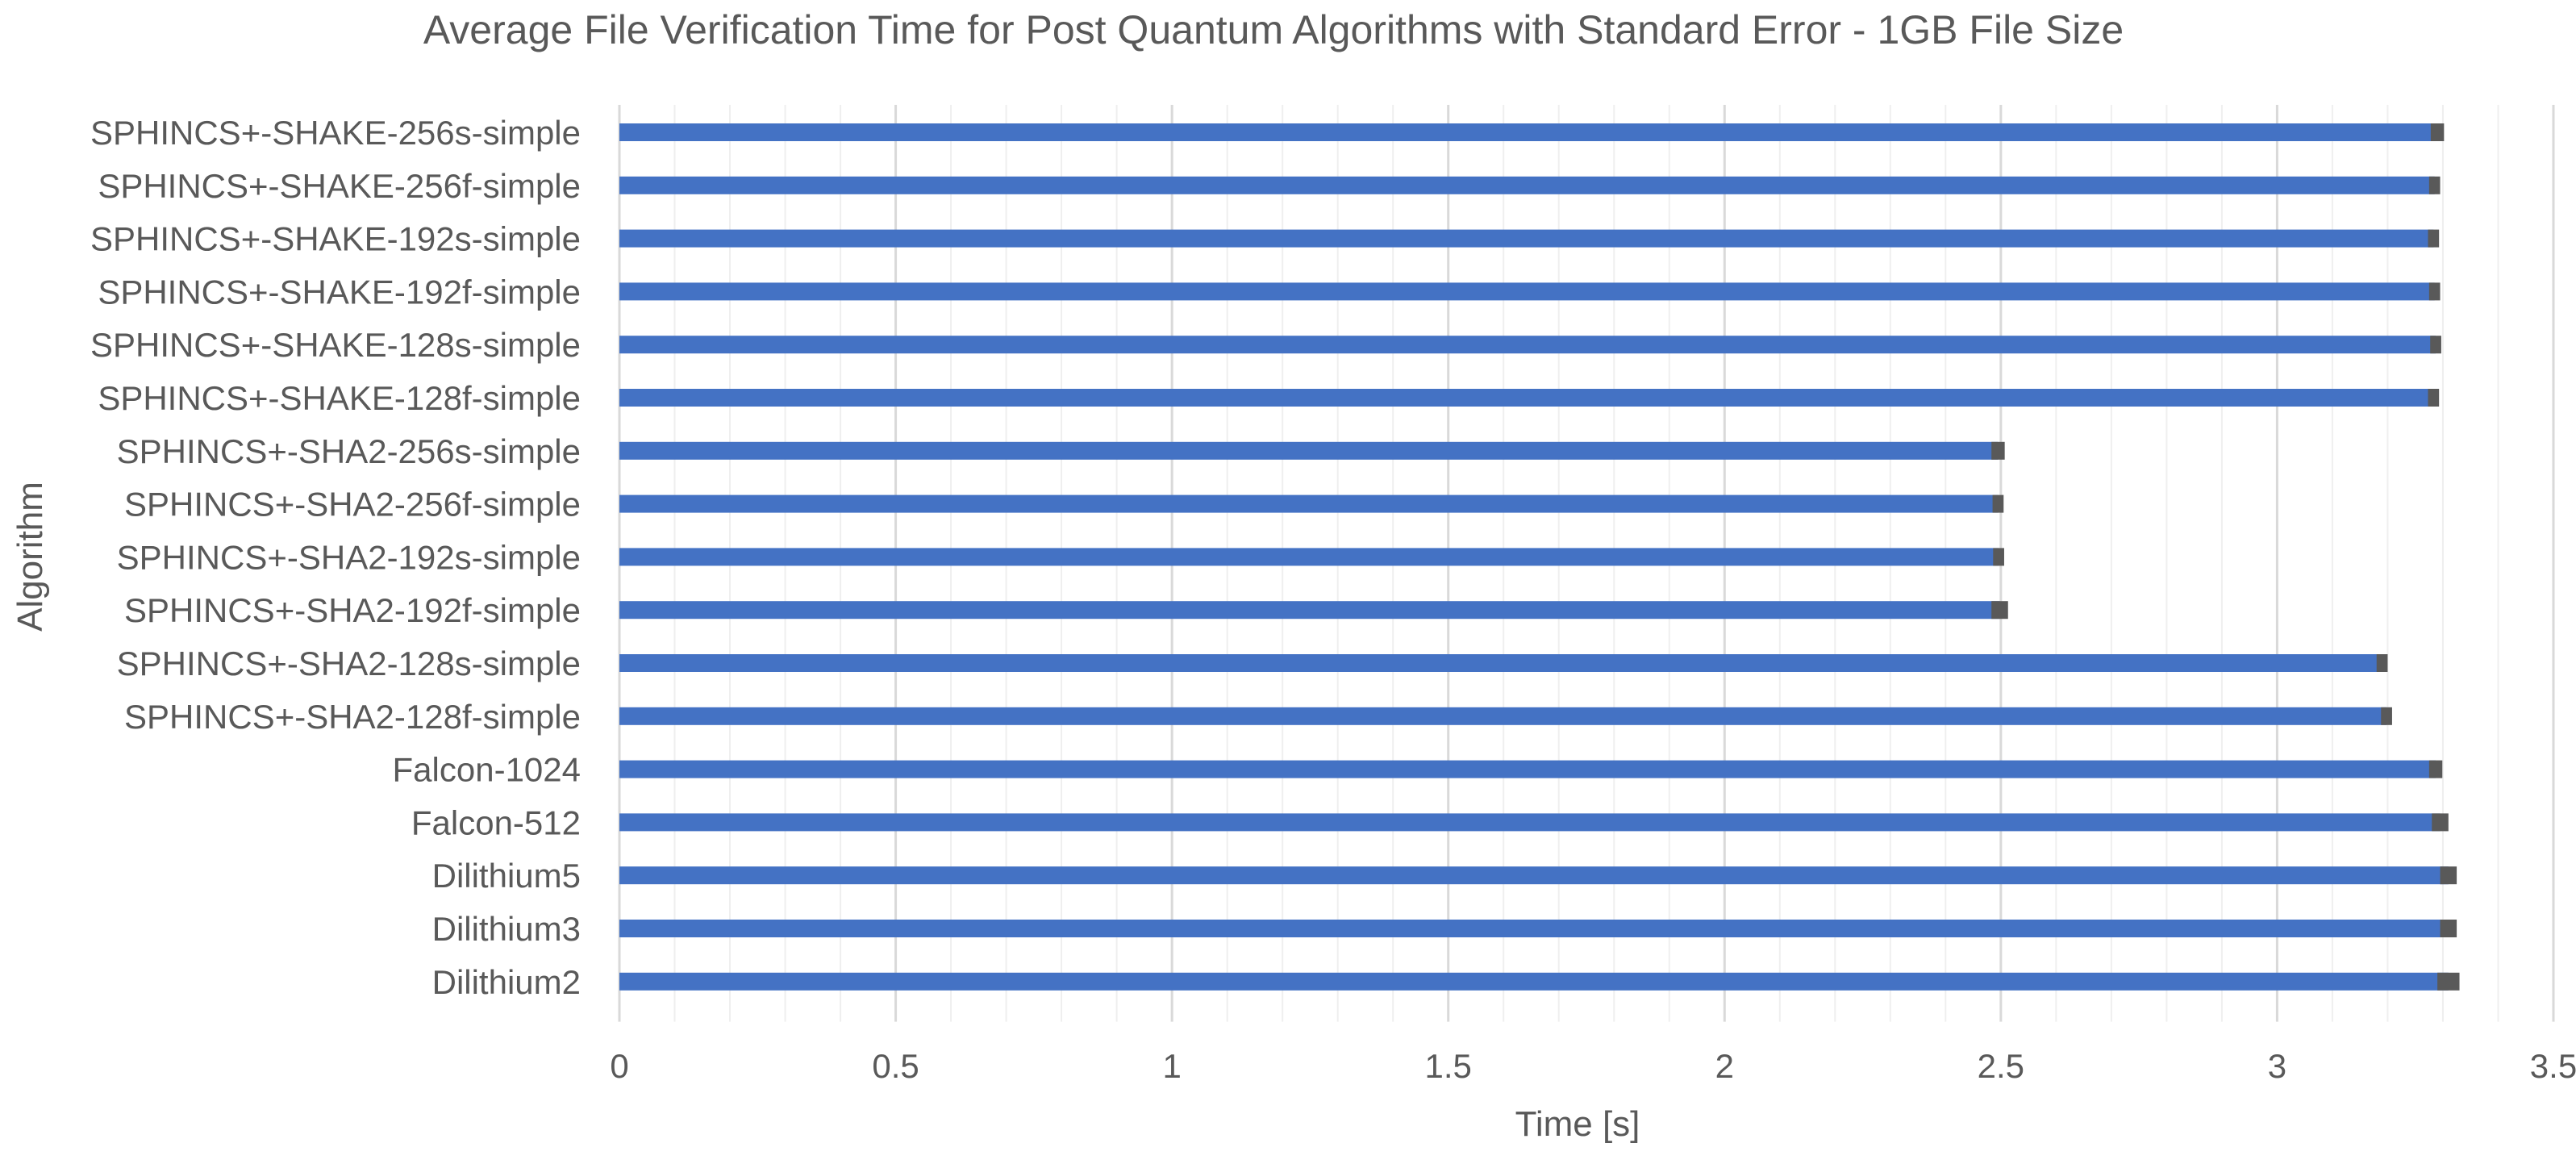 Image resolution: width=2576 pixels, height=1164 pixels. Describe the element at coordinates (506, 929) in the screenshot. I see `category-label: Dilithium3` at that location.